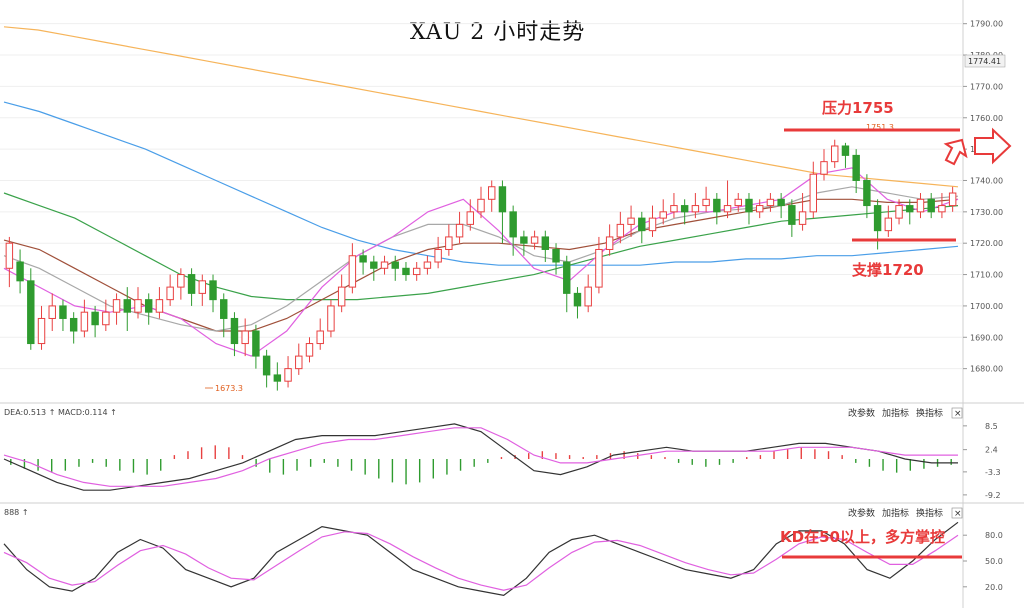 The height and width of the screenshot is (608, 1024). I want to click on macd-header: MACD:0.114 ↑, so click(87, 412).